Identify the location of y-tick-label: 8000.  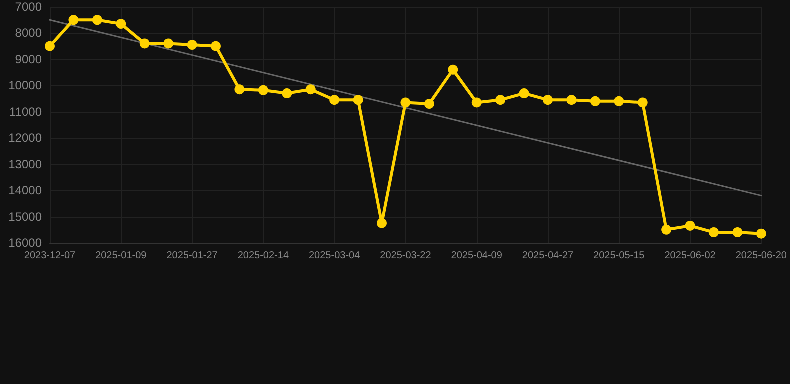
(28, 33).